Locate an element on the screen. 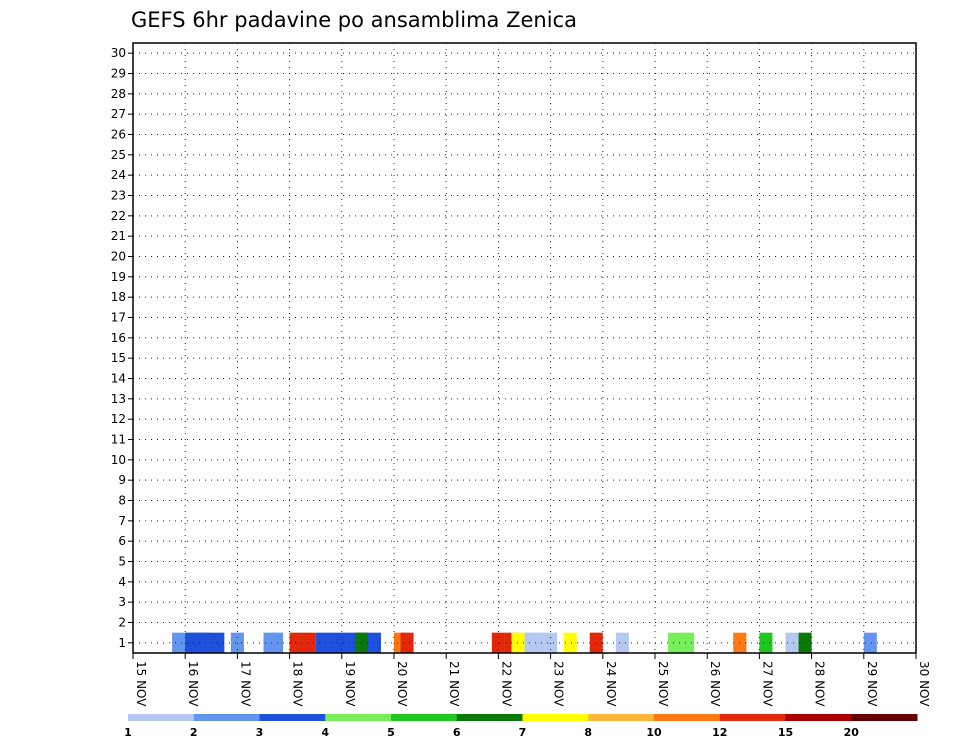 Image resolution: width=960 pixels, height=742 pixels. x-tick-label: 22 NOV is located at coordinates (506, 684).